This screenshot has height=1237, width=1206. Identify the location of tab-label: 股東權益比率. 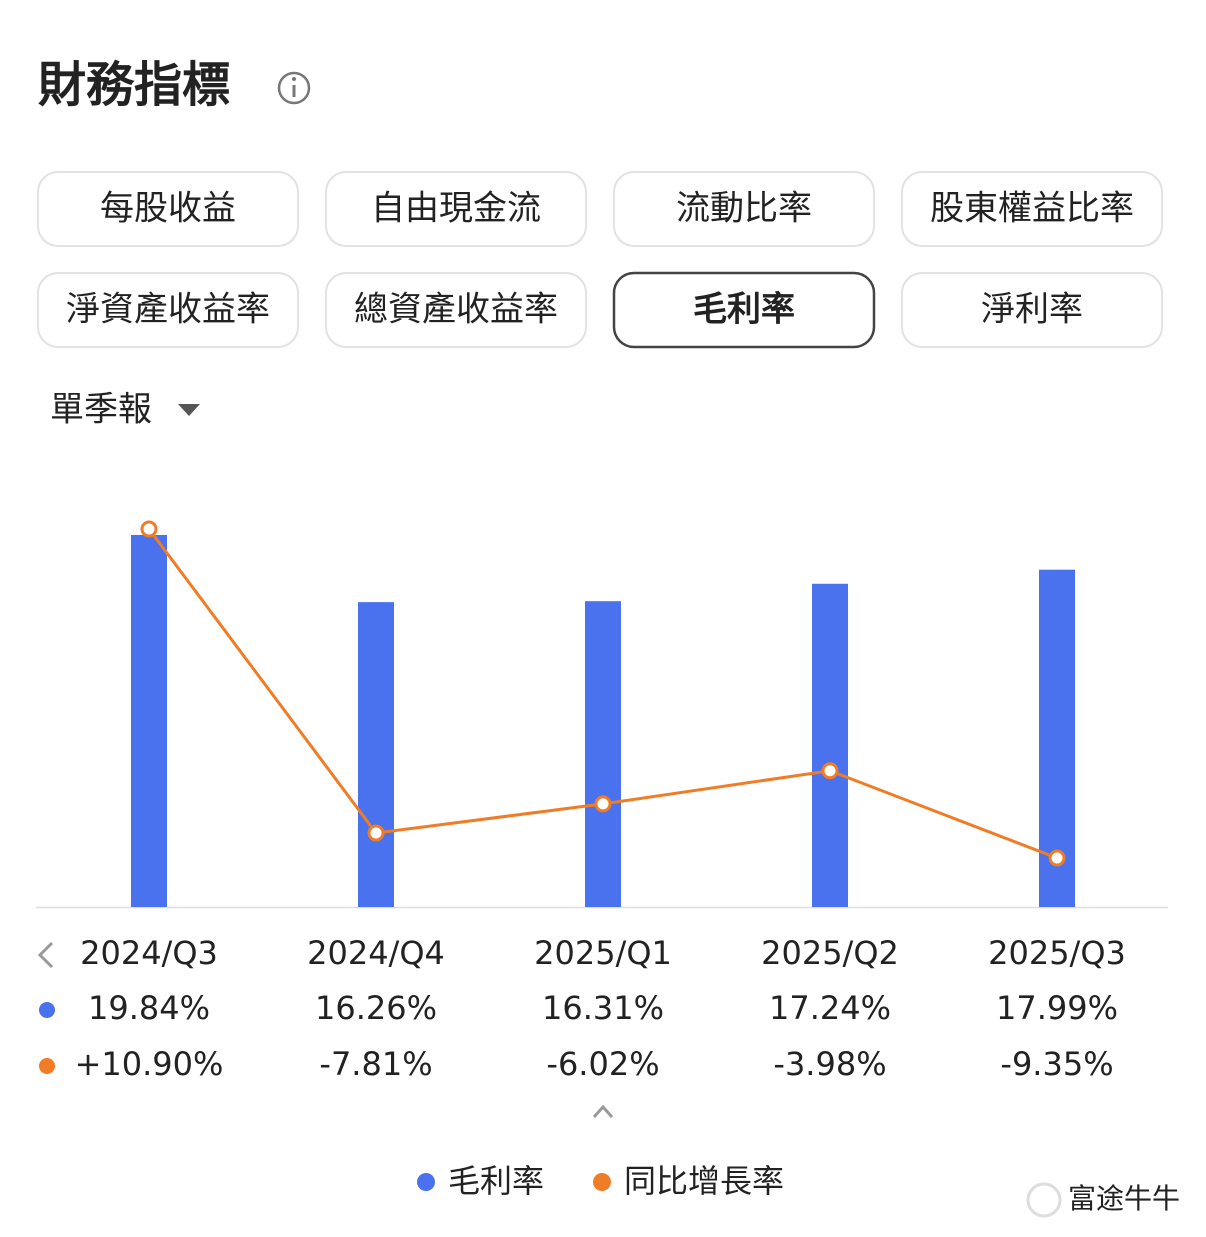
(1032, 209).